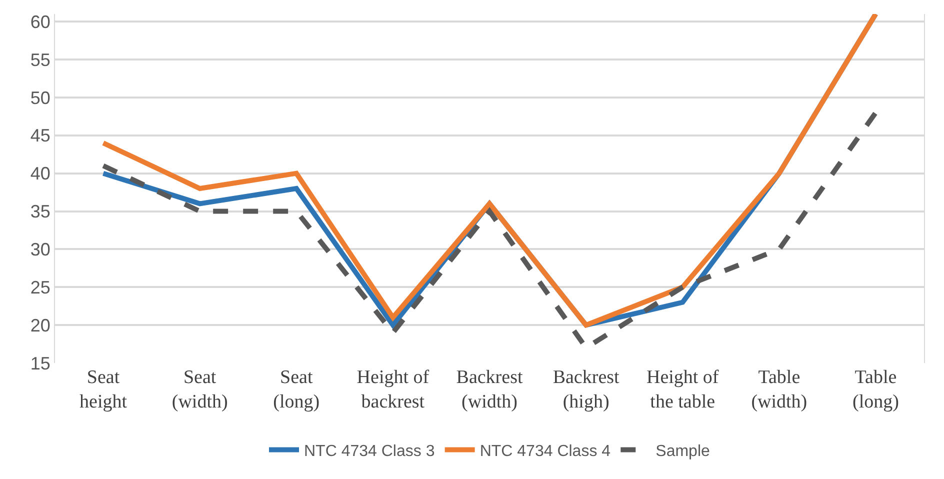 This screenshot has width=944, height=479. What do you see at coordinates (393, 390) in the screenshot?
I see `x-tick-label: Height of backrest` at bounding box center [393, 390].